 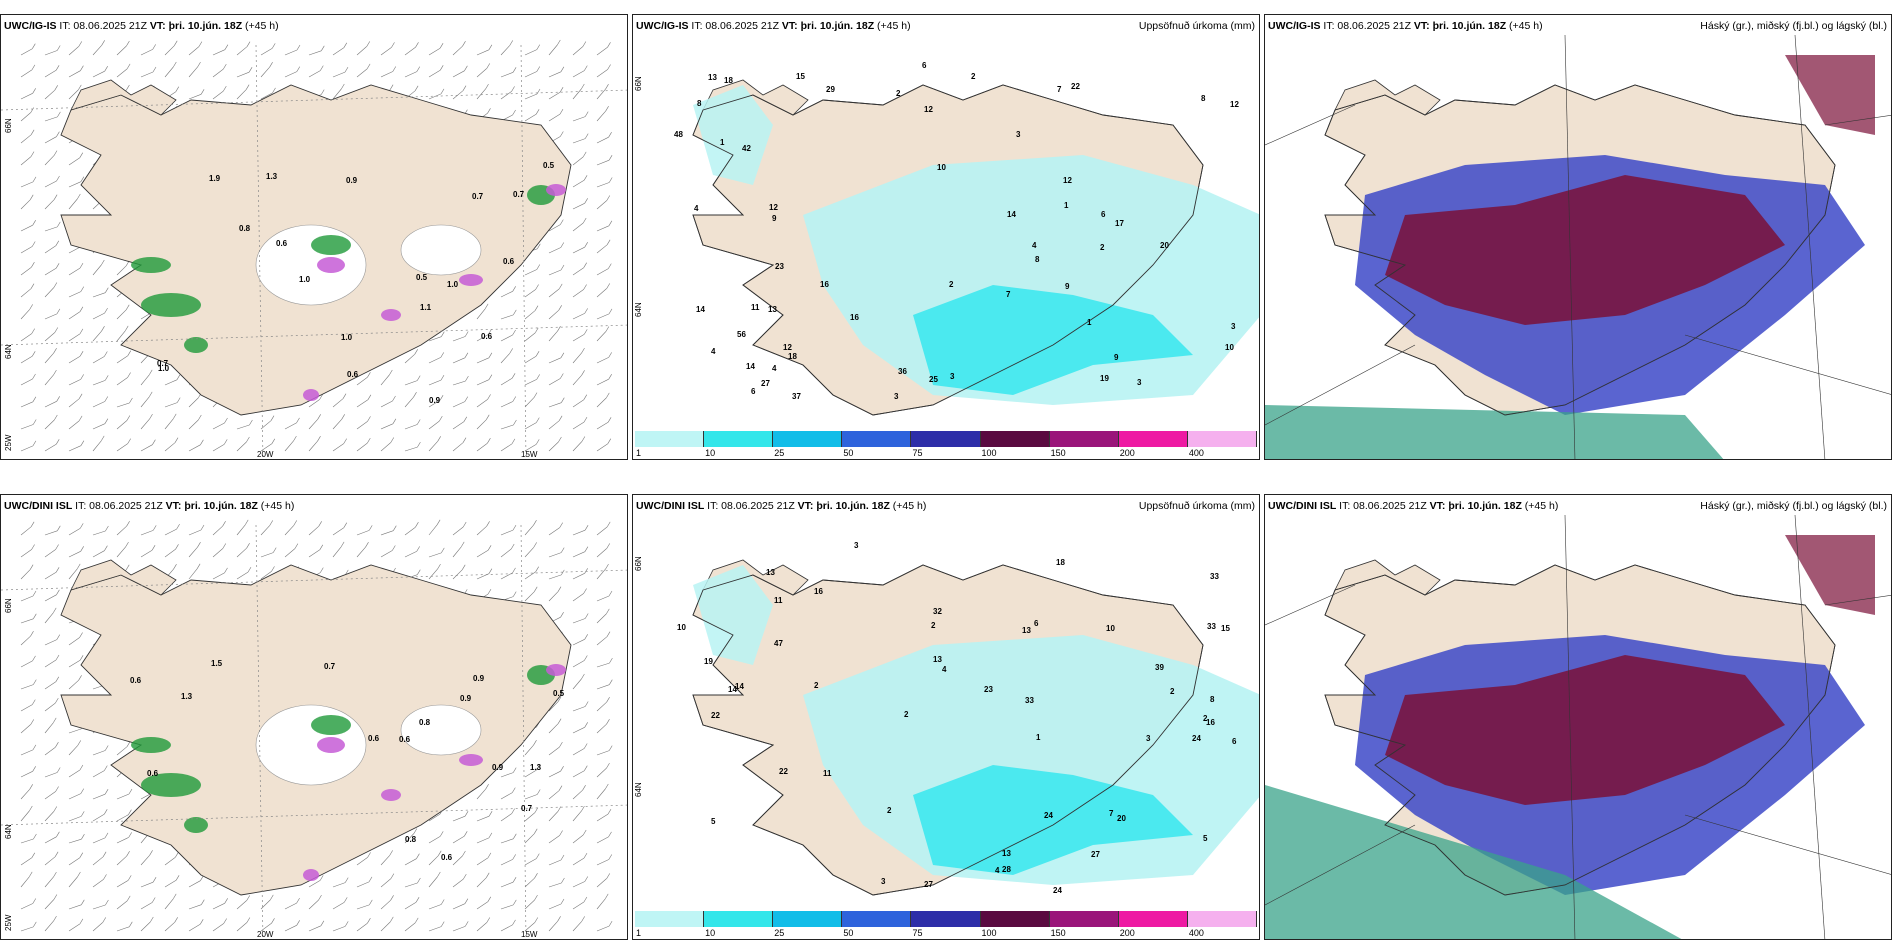 I want to click on precip-value-label: 1.3, so click(x=536, y=767).